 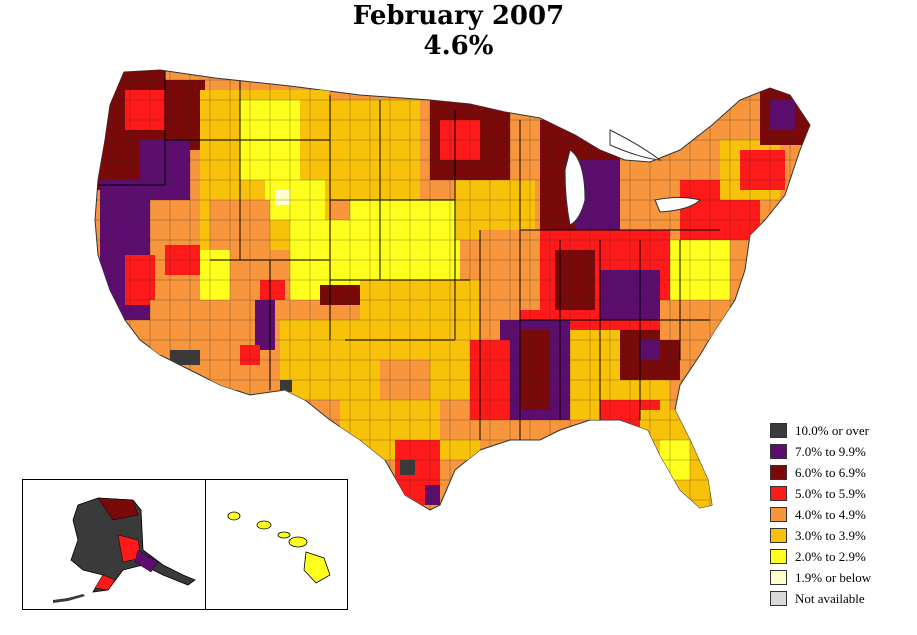 I want to click on alaska-inset, so click(x=114, y=544).